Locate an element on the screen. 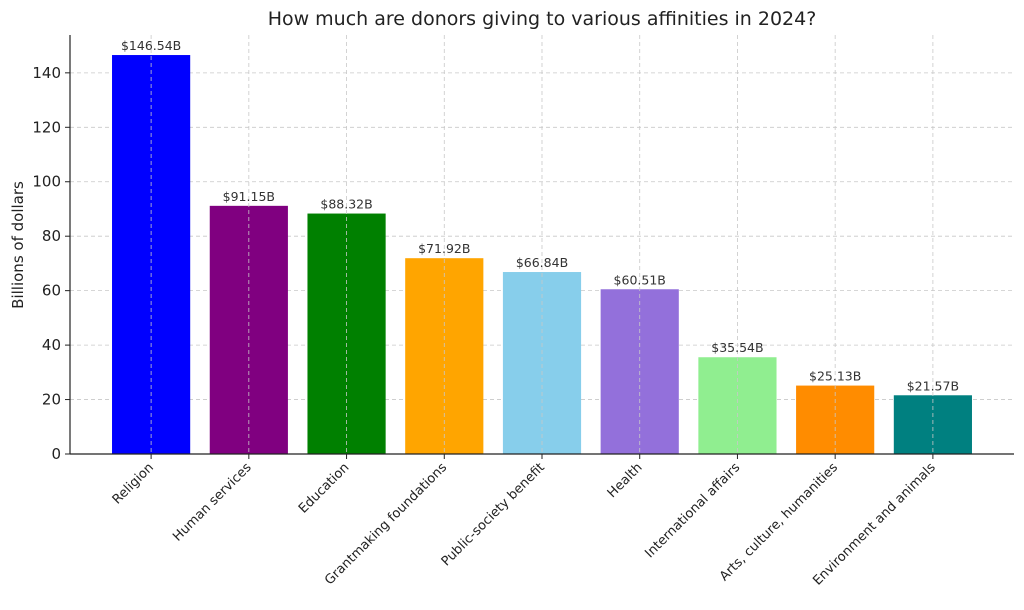 Image resolution: width=1024 pixels, height=610 pixels. y-tick-label: 20 is located at coordinates (51, 400).